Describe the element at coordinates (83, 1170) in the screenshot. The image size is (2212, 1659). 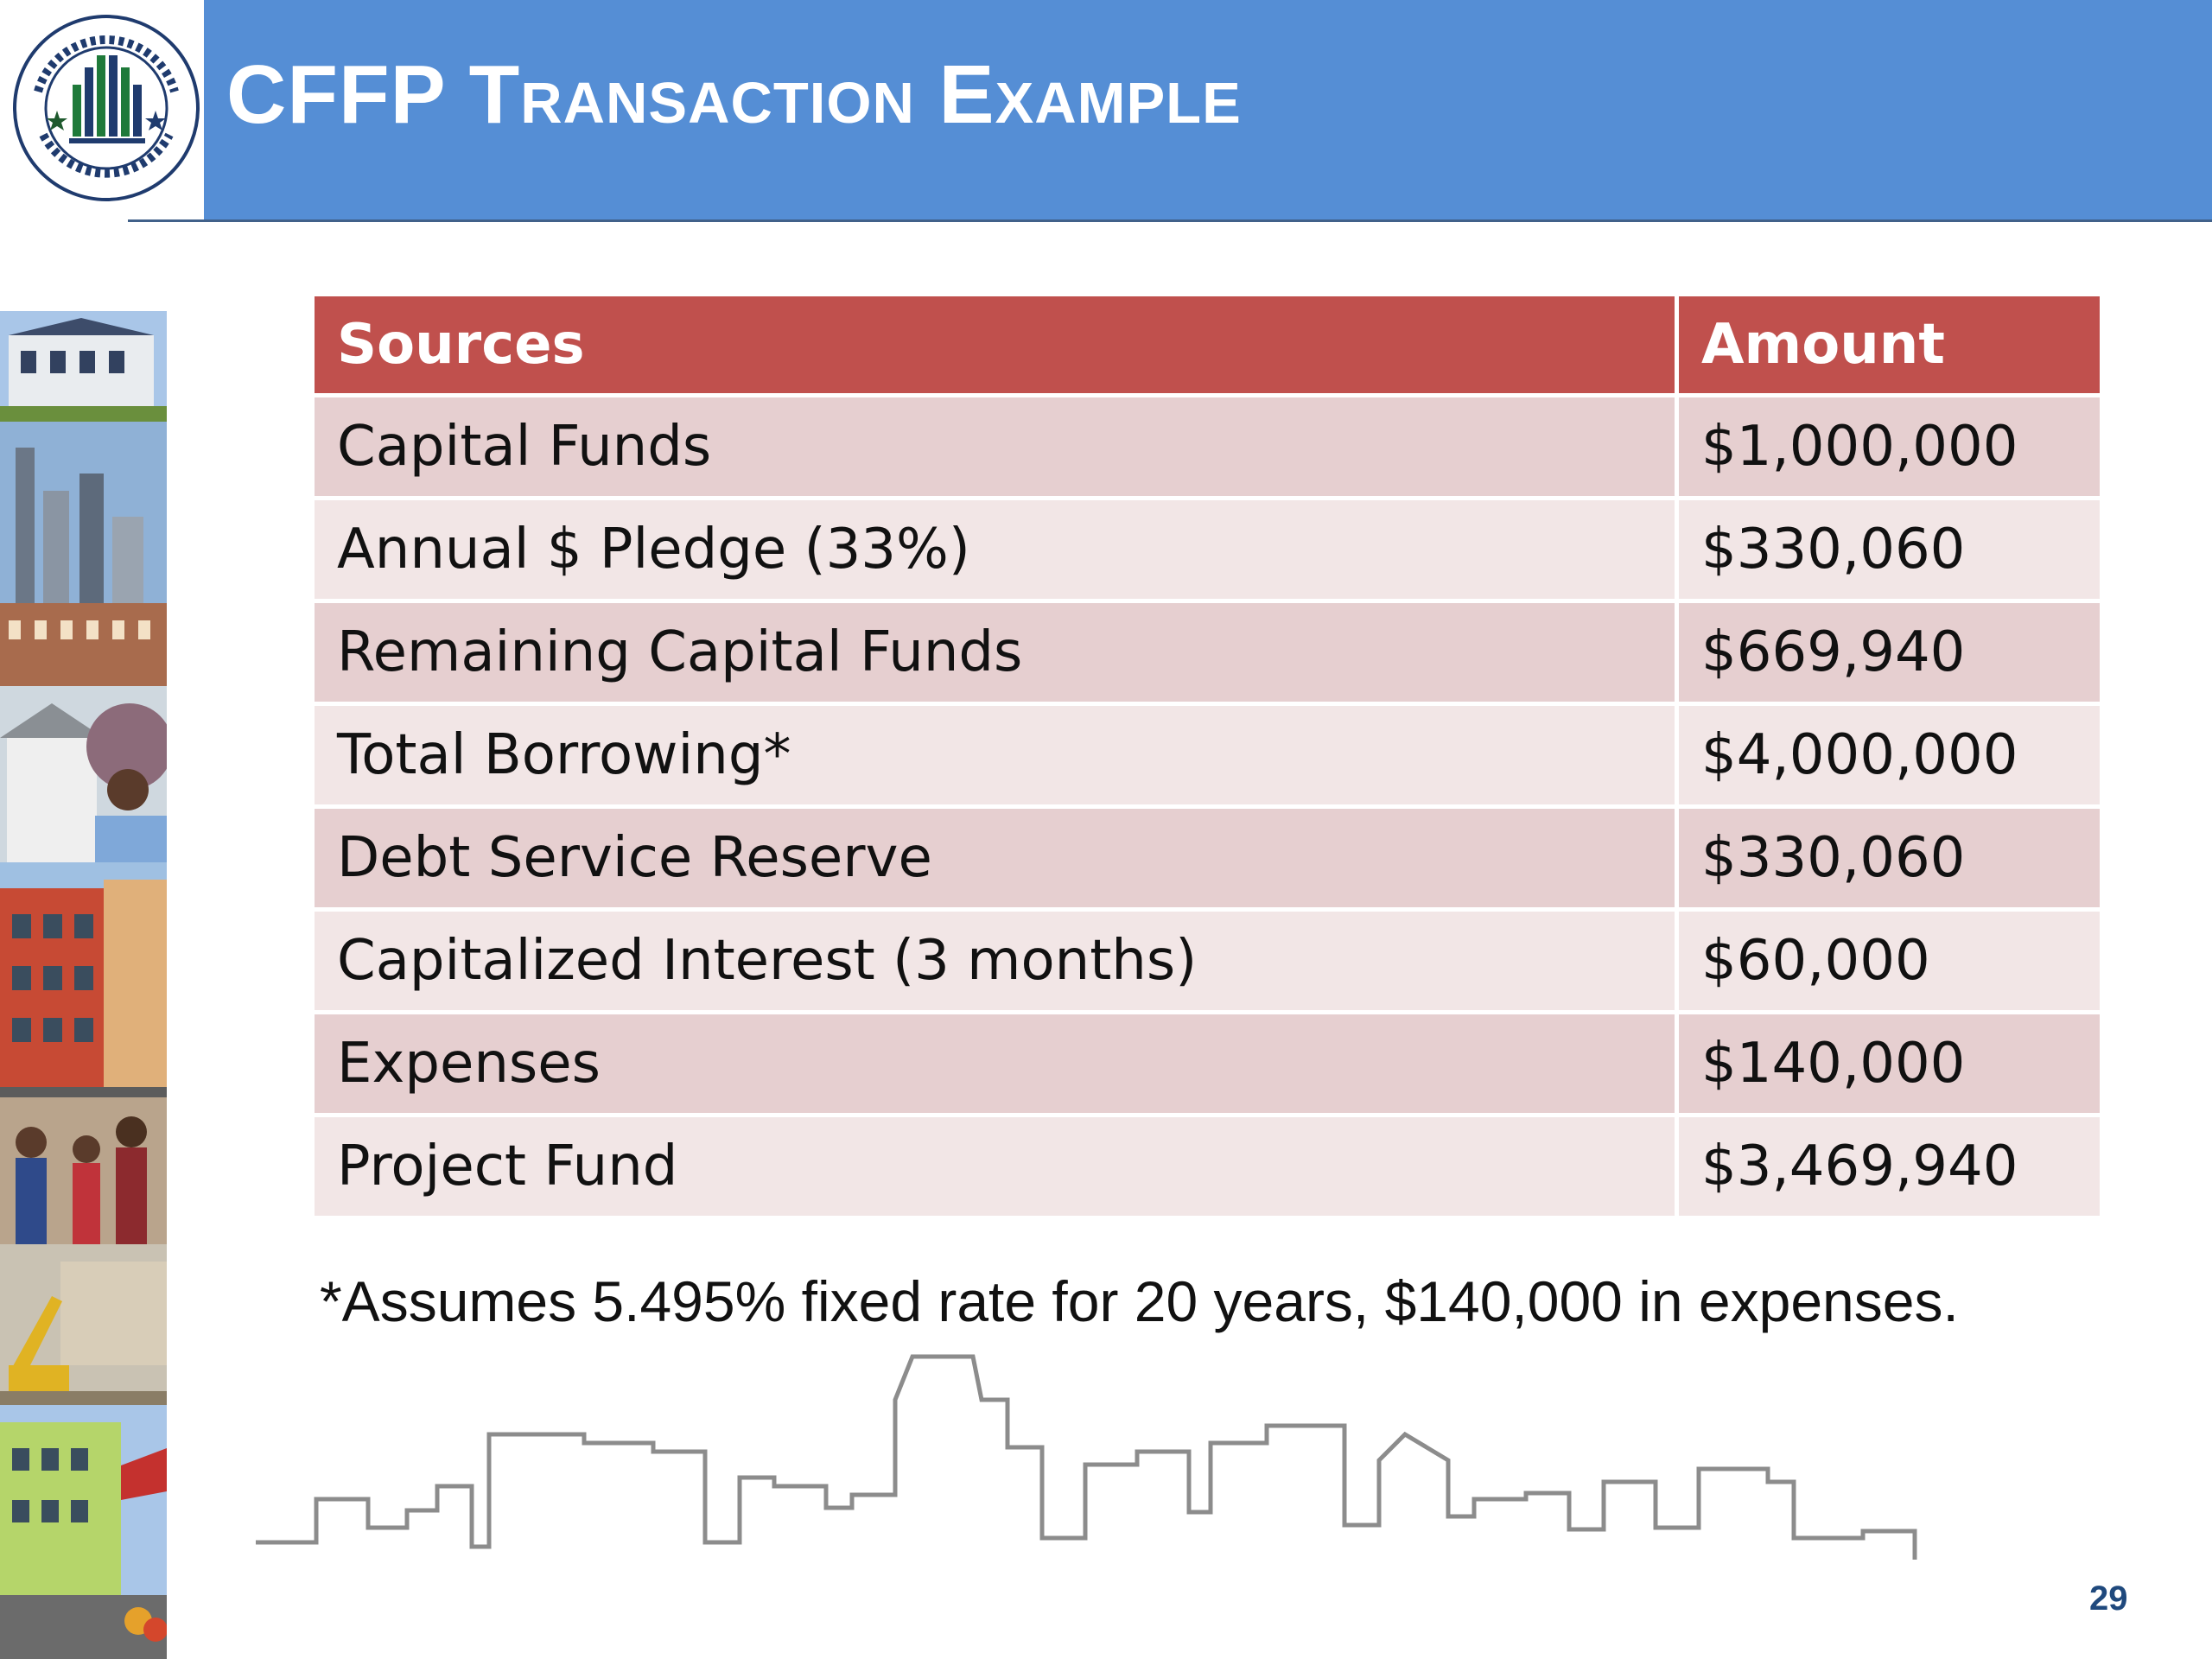
I see `photo-family` at that location.